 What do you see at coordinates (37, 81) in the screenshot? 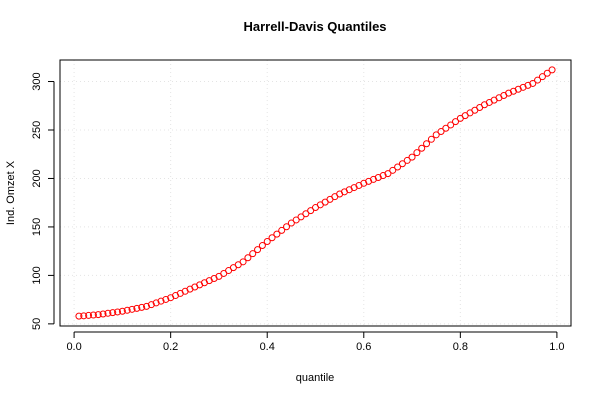
I see `y-tick-label: 300` at bounding box center [37, 81].